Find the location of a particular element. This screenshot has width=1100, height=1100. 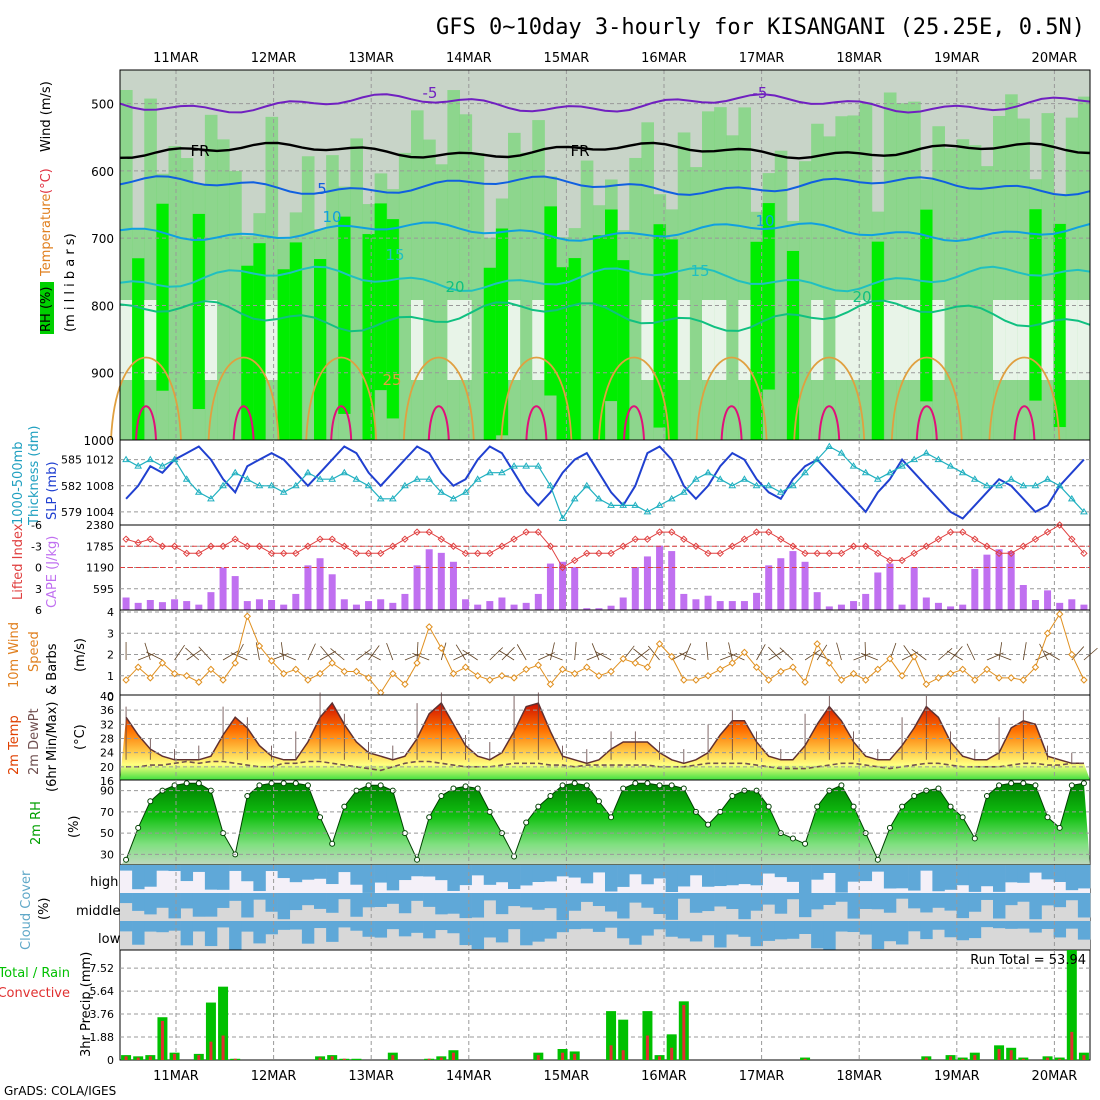

rh-band-dry is located at coordinates (514, 340).